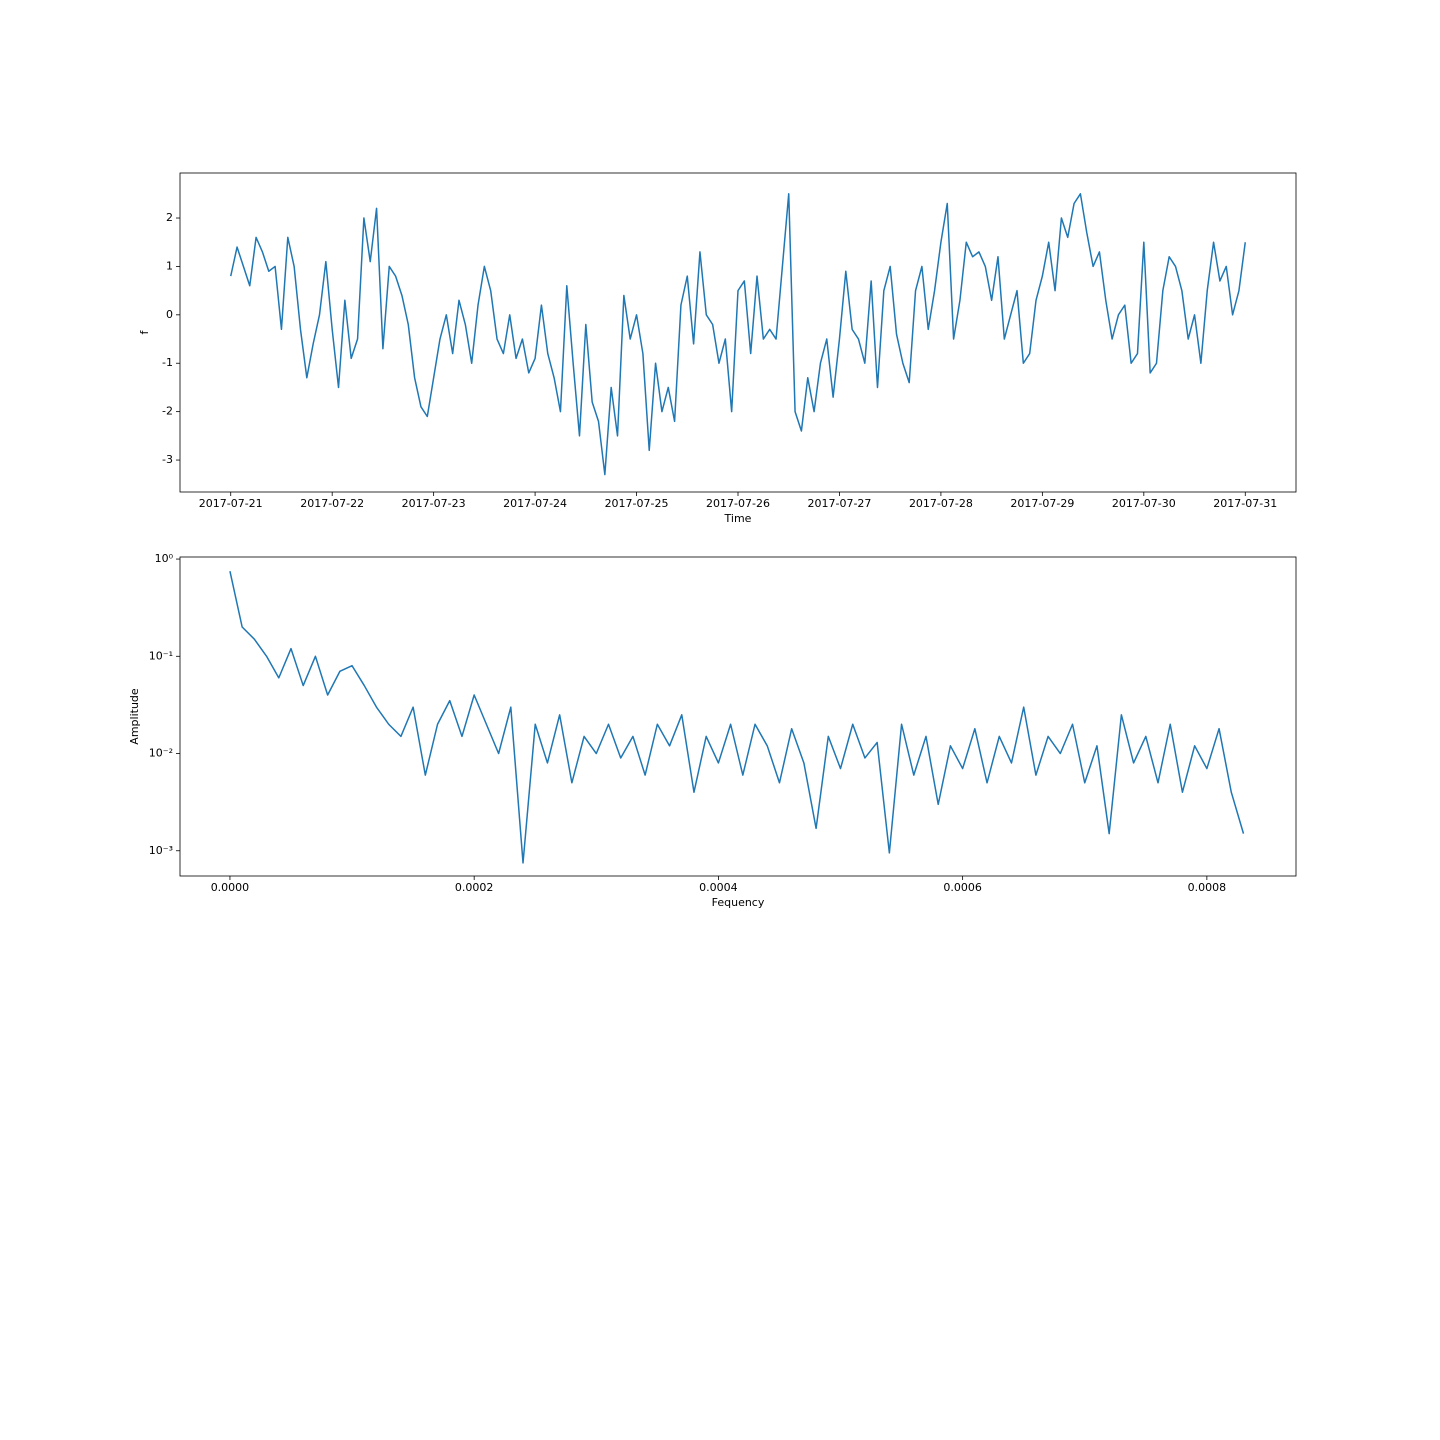 The height and width of the screenshot is (1440, 1440). What do you see at coordinates (637, 503) in the screenshot?
I see `x-tick-label: 2017-07-25` at bounding box center [637, 503].